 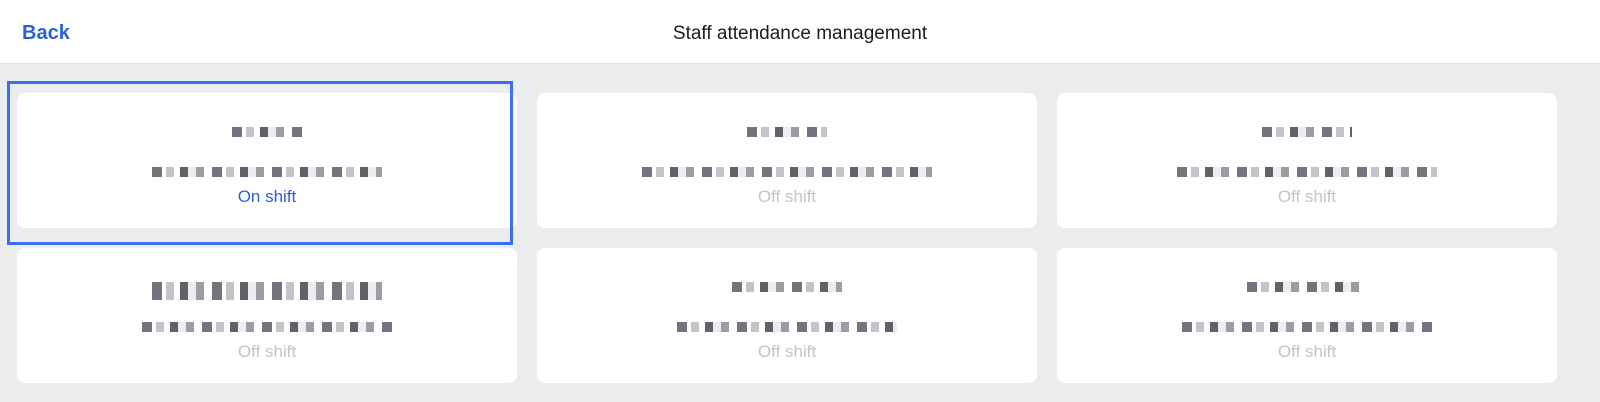 What do you see at coordinates (267, 196) in the screenshot?
I see `shift-status: On shift` at bounding box center [267, 196].